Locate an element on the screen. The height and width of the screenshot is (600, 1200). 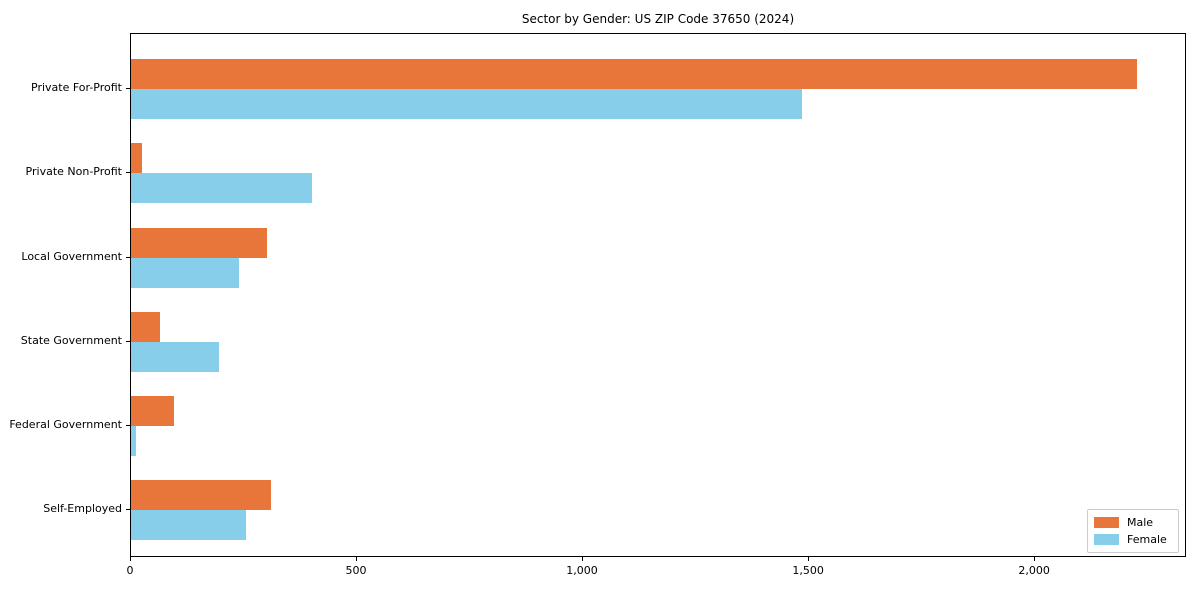
legend-swatch-female is located at coordinates (1106, 539).